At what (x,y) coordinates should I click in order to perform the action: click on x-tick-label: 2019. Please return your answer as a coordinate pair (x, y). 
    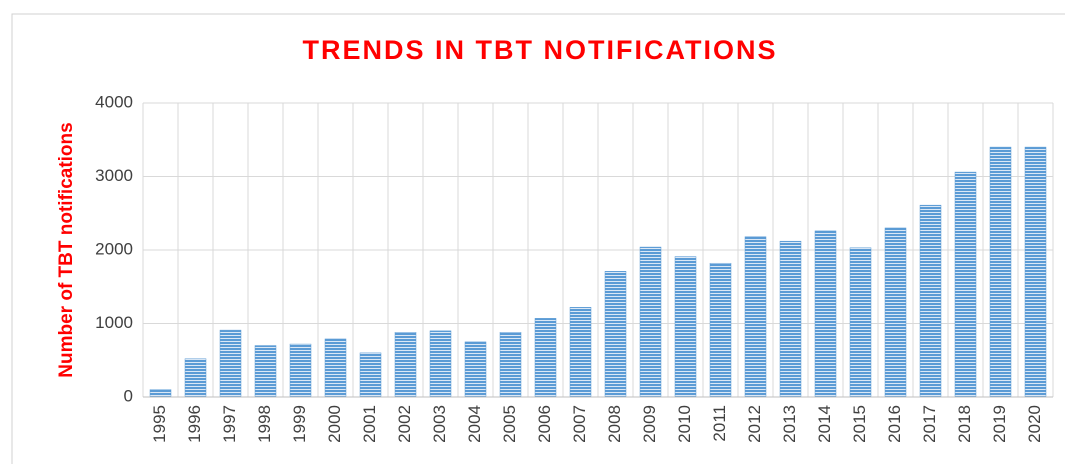
    Looking at the image, I should click on (999, 424).